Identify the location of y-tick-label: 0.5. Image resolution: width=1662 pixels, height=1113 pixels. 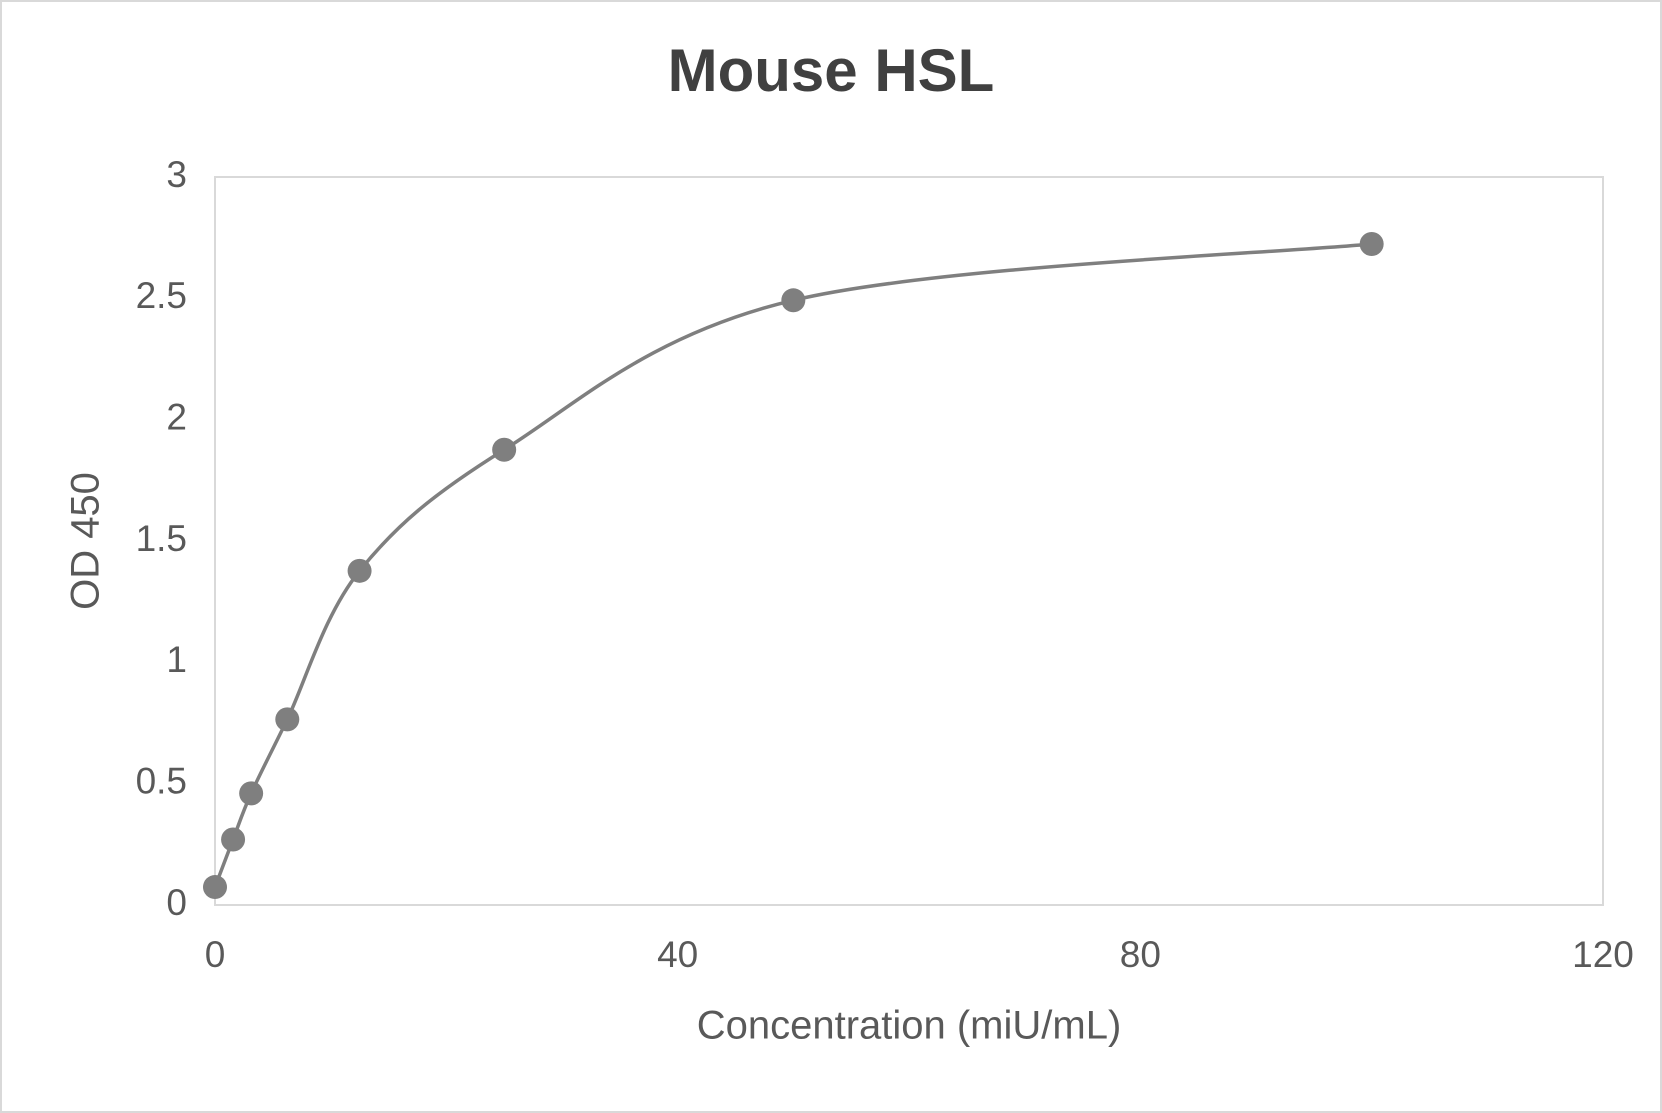
(161, 780).